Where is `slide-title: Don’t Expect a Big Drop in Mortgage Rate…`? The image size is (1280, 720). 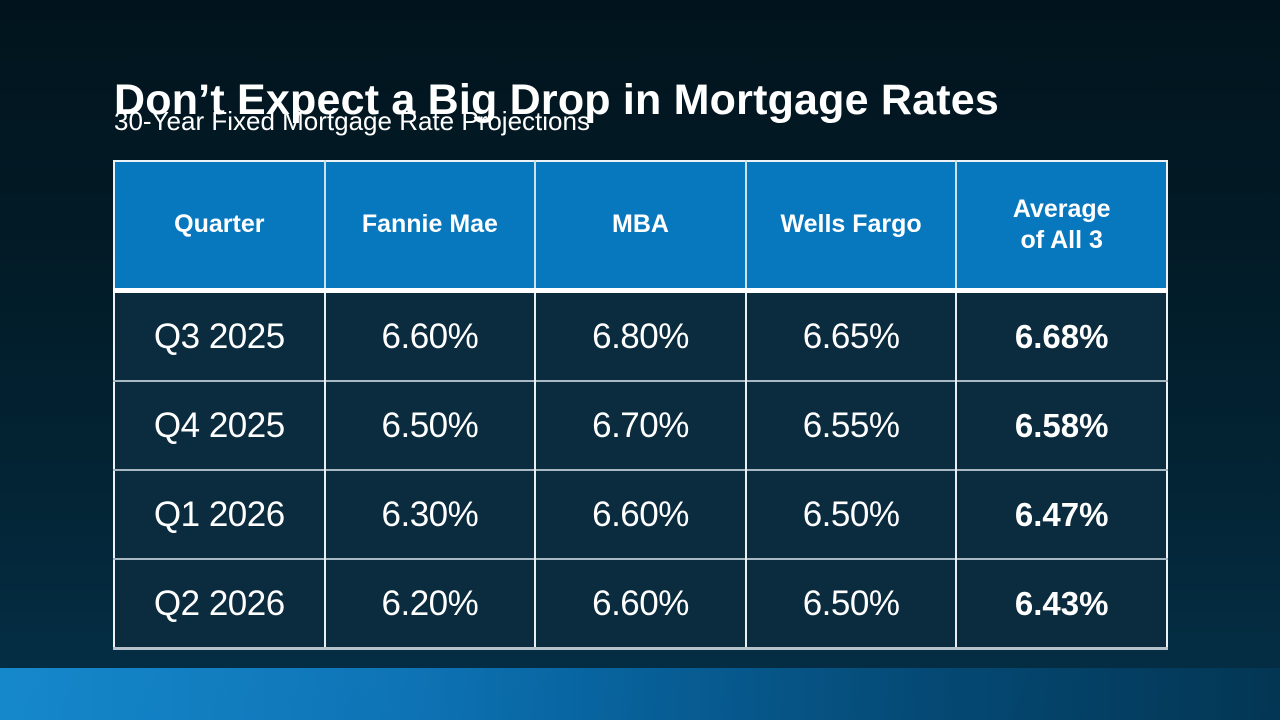
slide-title: Don’t Expect a Big Drop in Mortgage Rate… is located at coordinates (557, 99).